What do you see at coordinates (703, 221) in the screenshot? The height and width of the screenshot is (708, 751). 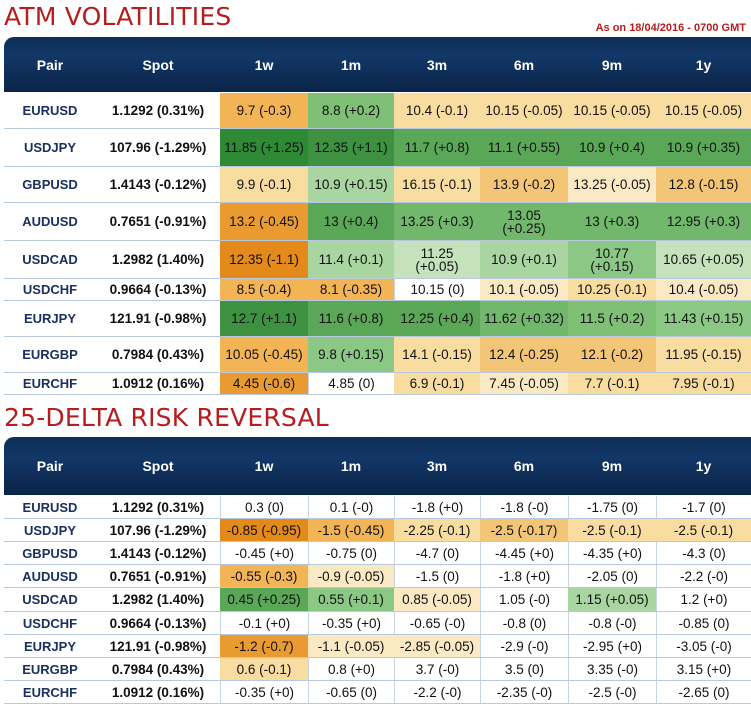 I see `value-cell: 12.95 (+0.3)` at bounding box center [703, 221].